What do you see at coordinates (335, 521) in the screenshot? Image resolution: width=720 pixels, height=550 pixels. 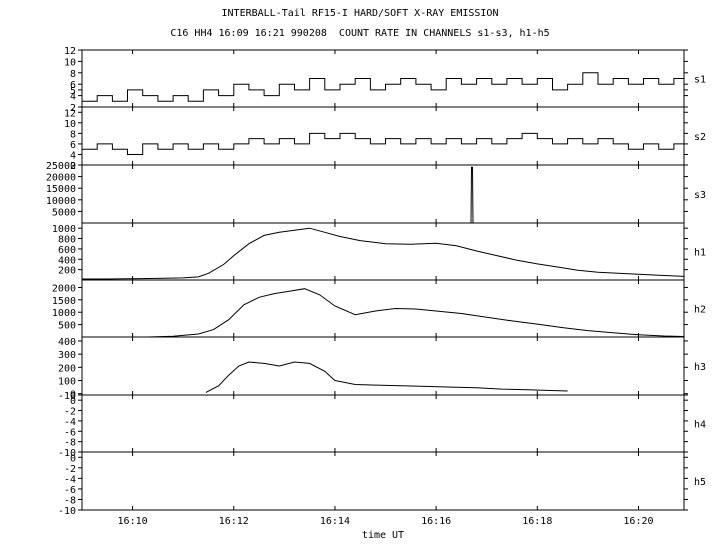 I see `x-tick-label: 16:14` at bounding box center [335, 521].